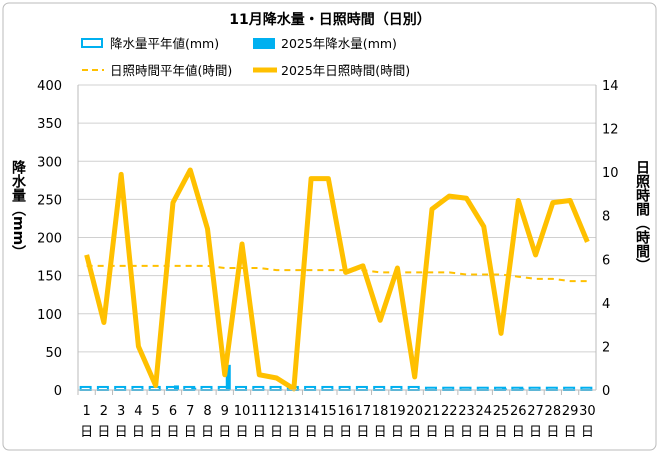 This screenshot has width=660, height=458. What do you see at coordinates (276, 411) in the screenshot?
I see `x-tick-label: 12` at bounding box center [276, 411].